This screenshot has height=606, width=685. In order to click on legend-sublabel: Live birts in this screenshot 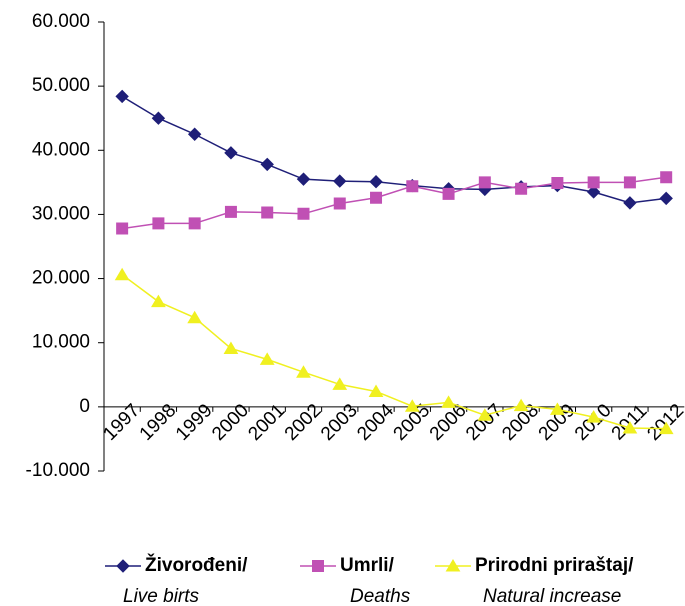, I will do `click(161, 596)`.